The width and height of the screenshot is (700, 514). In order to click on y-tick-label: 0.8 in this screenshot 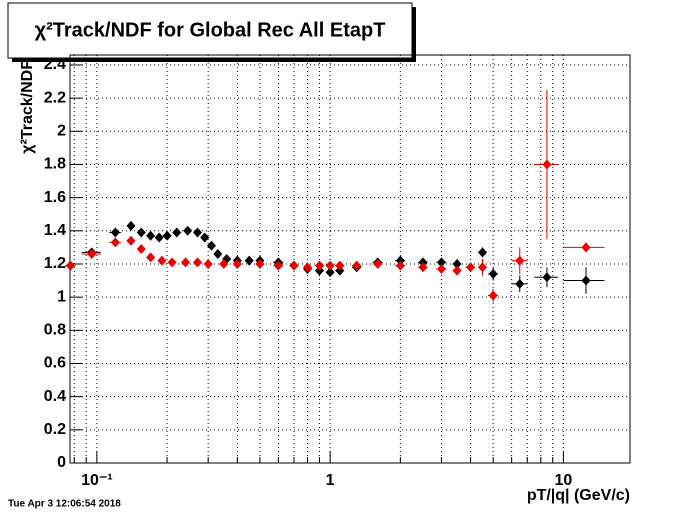, I will do `click(55, 330)`.